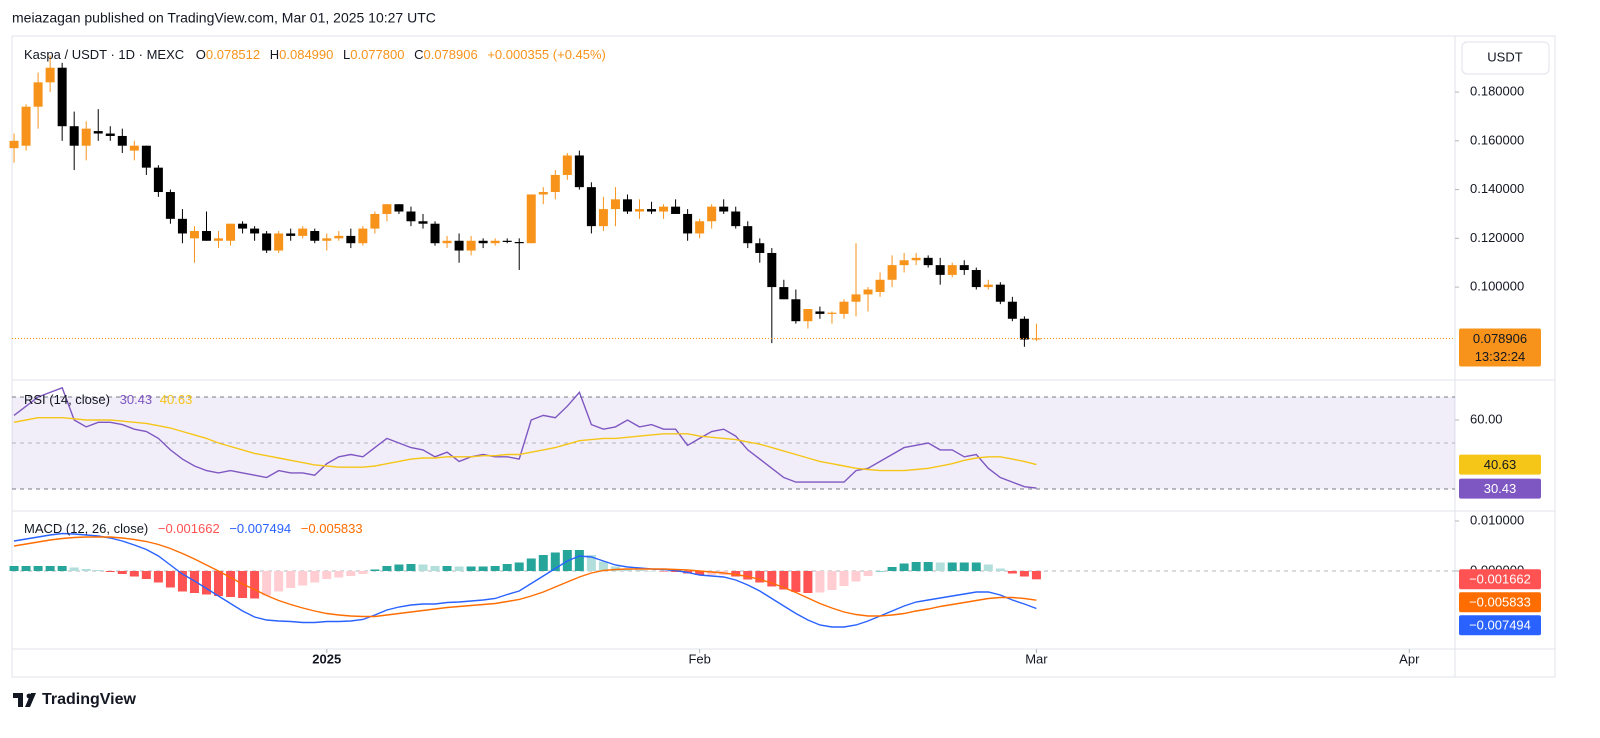 This screenshot has width=1600, height=738. Describe the element at coordinates (377, 54) in the screenshot. I see `ohlc-value: 0.077800` at that location.